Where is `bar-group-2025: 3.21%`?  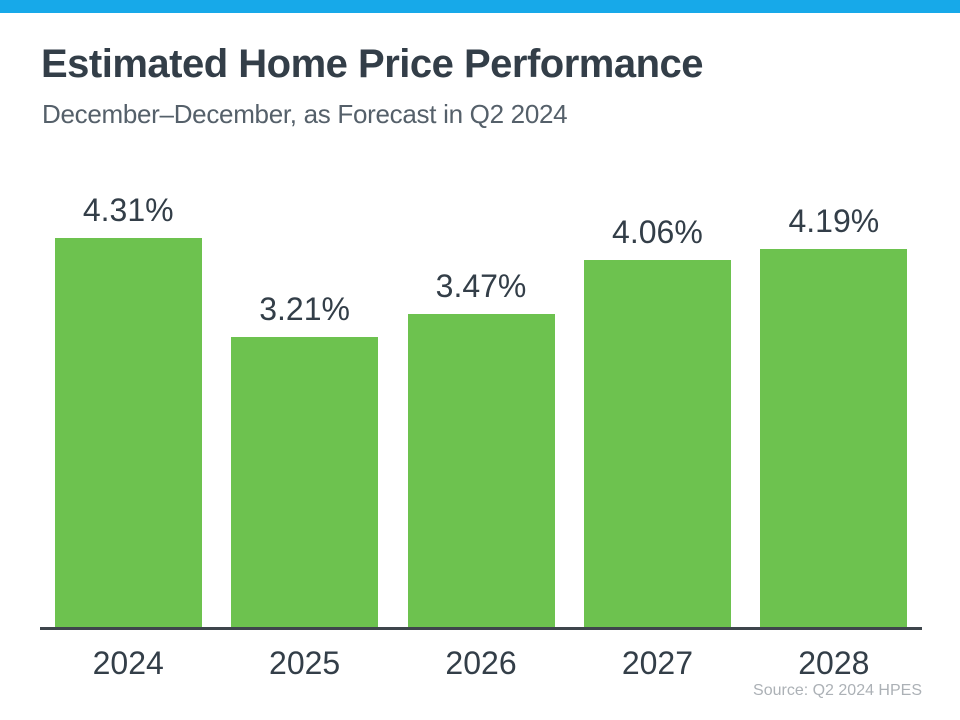 bar-group-2025: 3.21% is located at coordinates (304, 408).